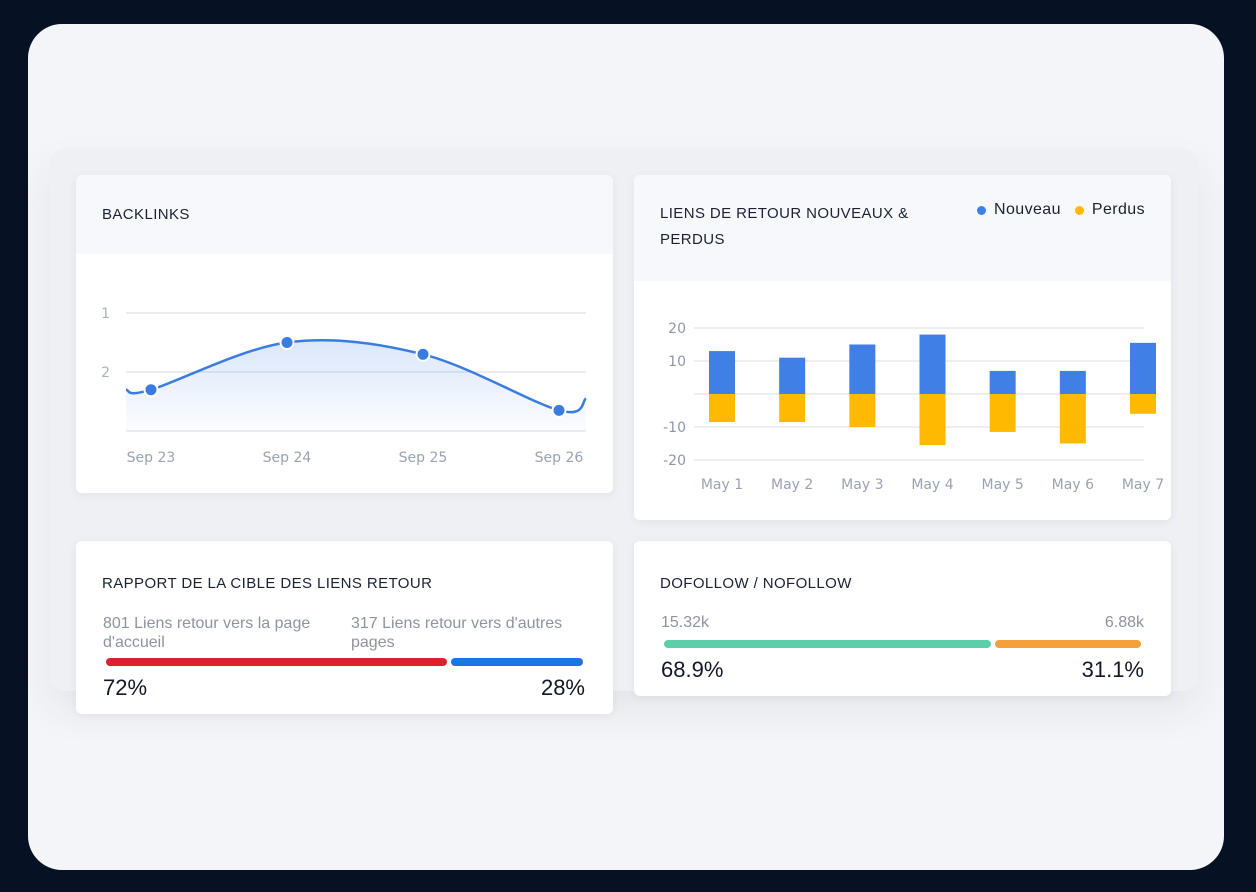 Image resolution: width=1256 pixels, height=892 pixels. I want to click on y-tick-label: -10, so click(674, 428).